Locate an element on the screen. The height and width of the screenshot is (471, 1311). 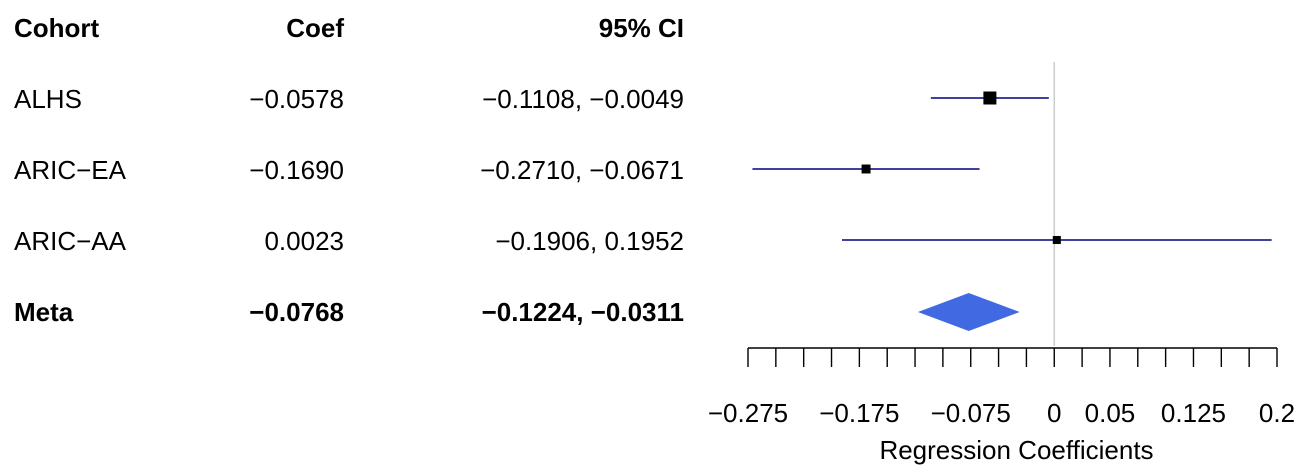
header-coef: Coef is located at coordinates (315, 28).